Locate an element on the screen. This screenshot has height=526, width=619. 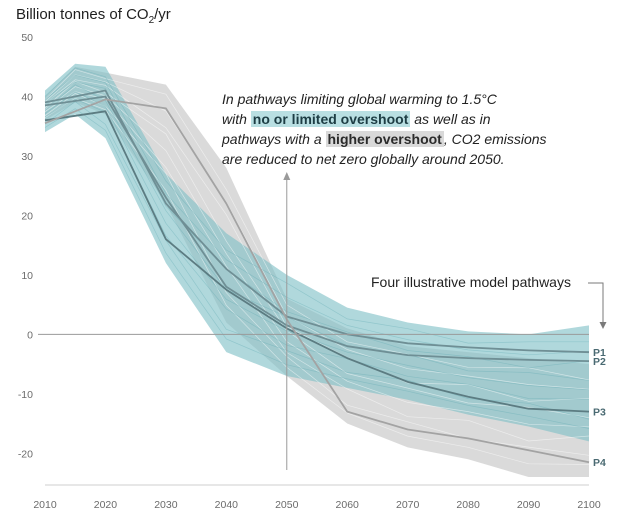
x-tick-label: 2020 is located at coordinates (106, 505).